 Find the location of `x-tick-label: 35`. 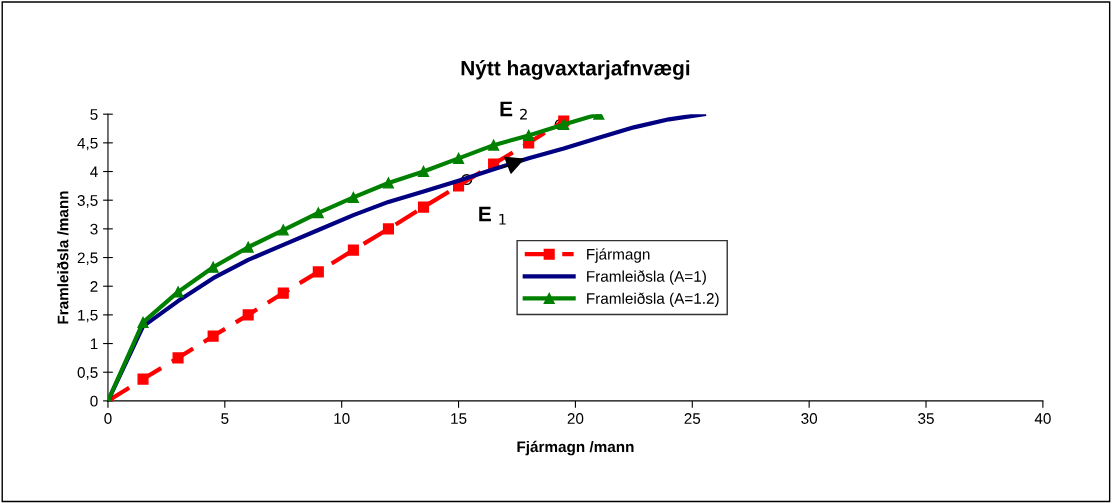

x-tick-label: 35 is located at coordinates (926, 418).